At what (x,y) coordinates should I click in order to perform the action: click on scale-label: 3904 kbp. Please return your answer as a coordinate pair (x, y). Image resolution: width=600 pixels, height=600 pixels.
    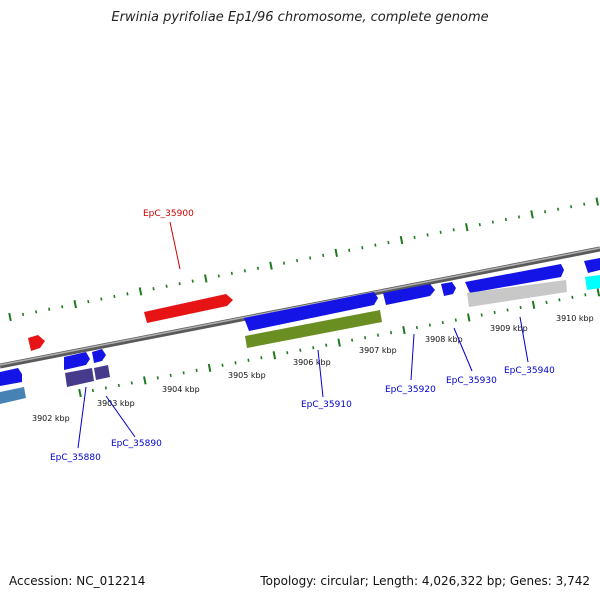
    Looking at the image, I should click on (181, 389).